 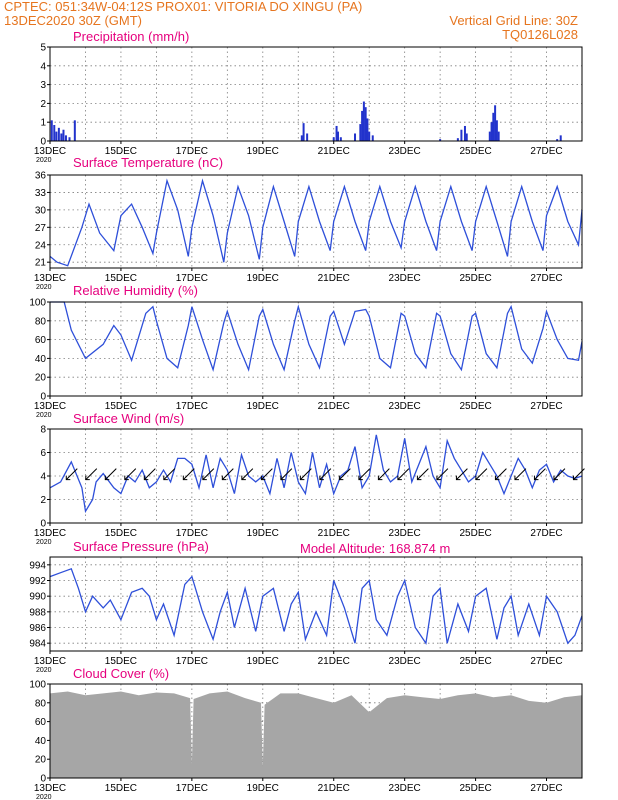 I want to click on wind-ytick: 6, so click(x=43, y=453).